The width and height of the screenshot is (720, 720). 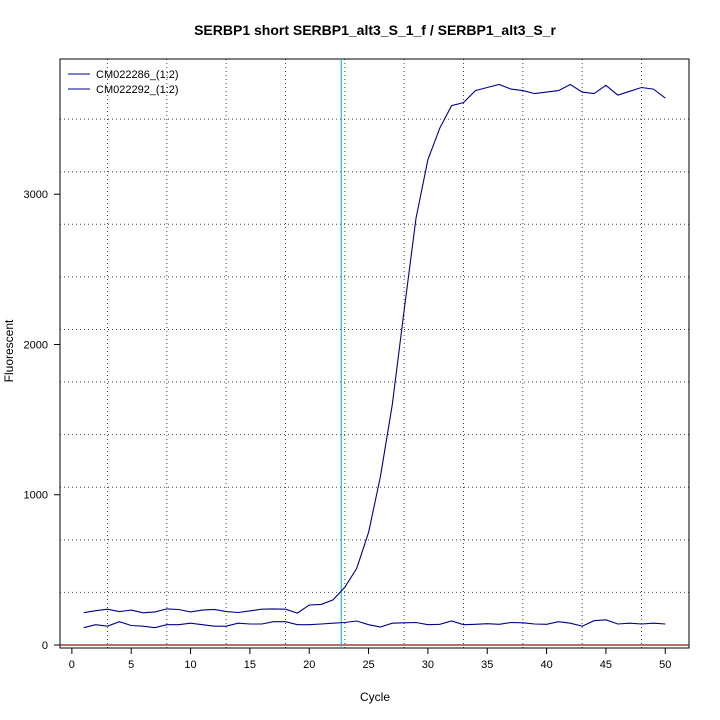 I want to click on y-tick-label: 1000, so click(x=36, y=496).